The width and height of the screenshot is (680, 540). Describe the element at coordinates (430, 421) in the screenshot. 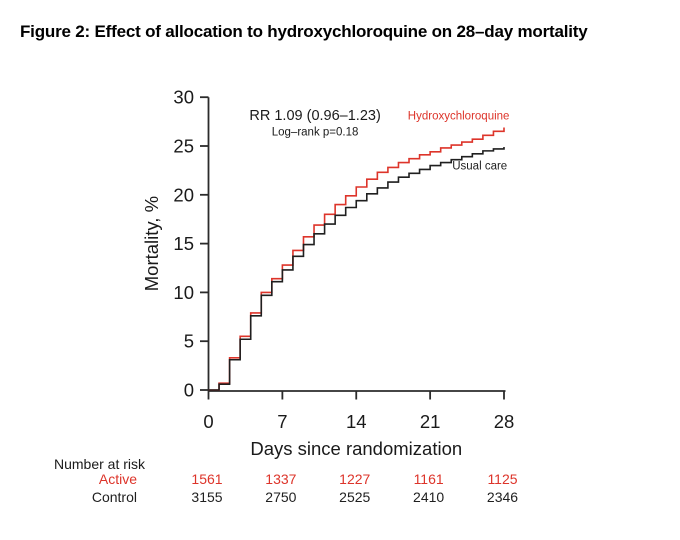

I see `x-tick-label: 21` at that location.